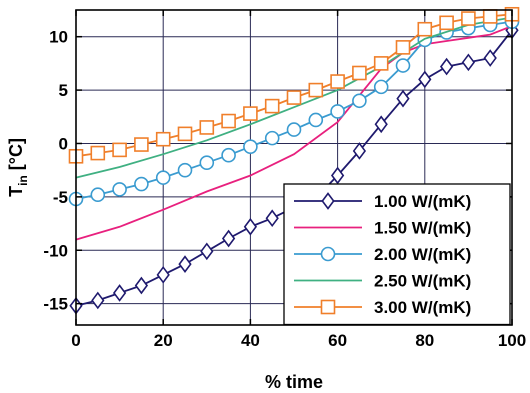 This screenshot has height=393, width=530. I want to click on x-tick-label: 80, so click(424, 340).